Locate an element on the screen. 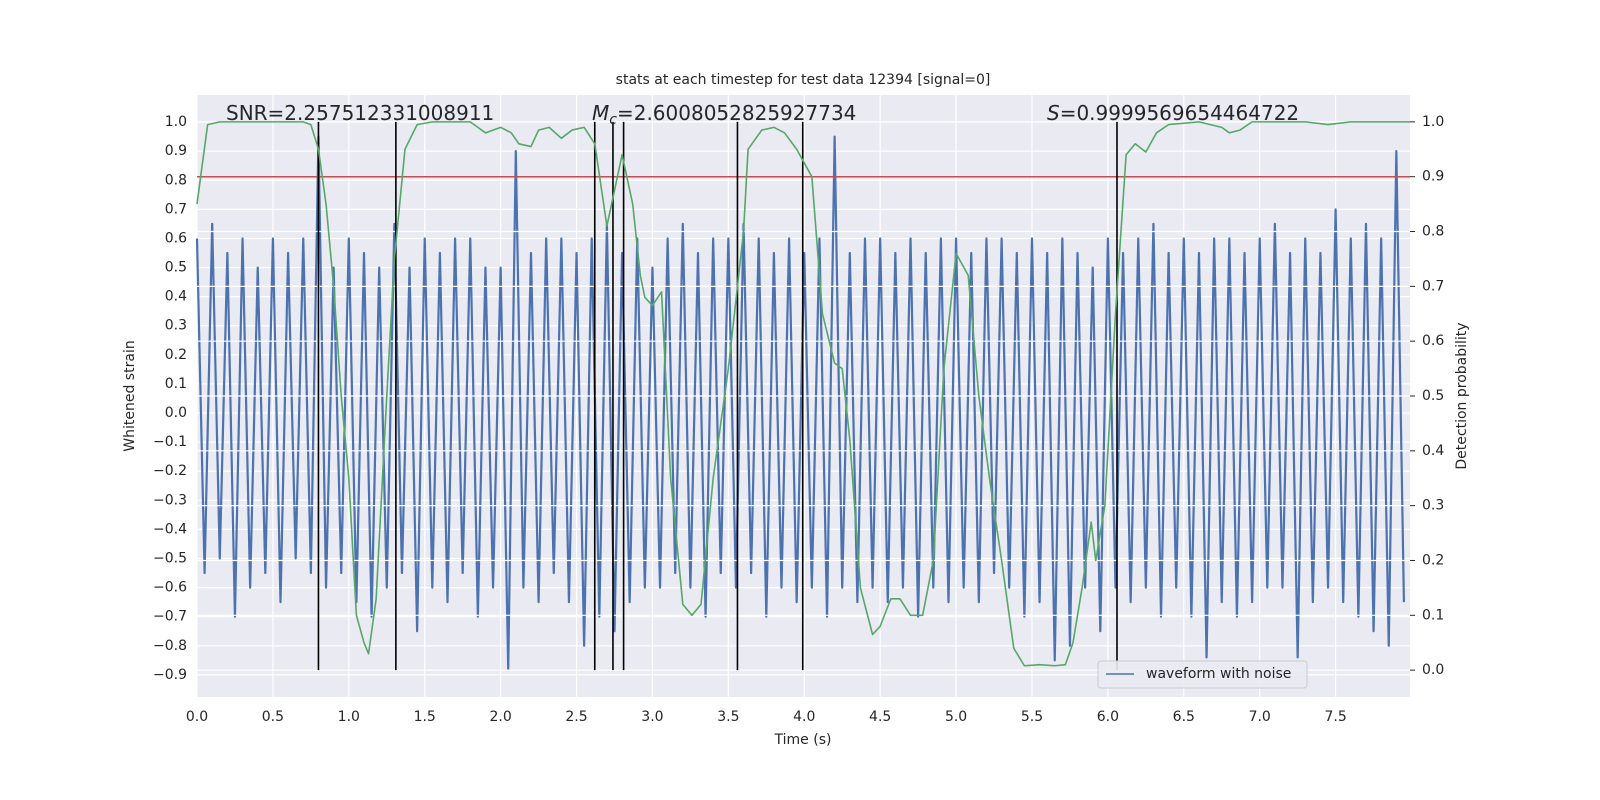 This screenshot has width=1600, height=800. x-tick-label: 5.5 is located at coordinates (1032, 717).